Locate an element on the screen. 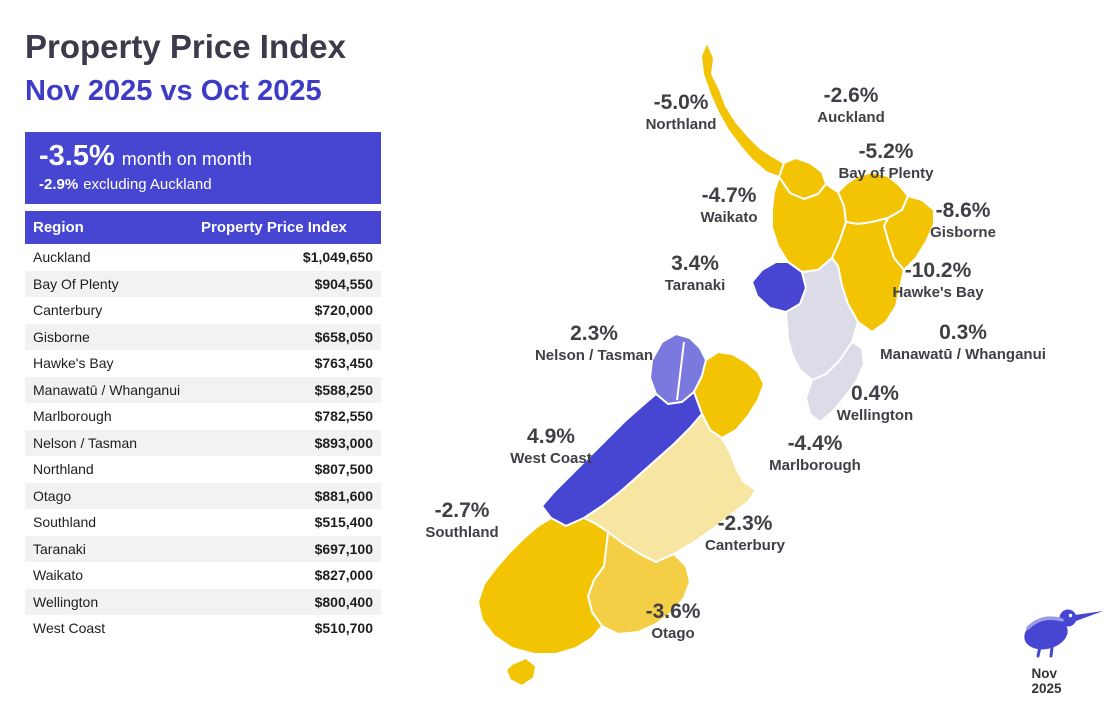 This screenshot has width=1108, height=710. region-manawatu-whanganui is located at coordinates (822, 319).